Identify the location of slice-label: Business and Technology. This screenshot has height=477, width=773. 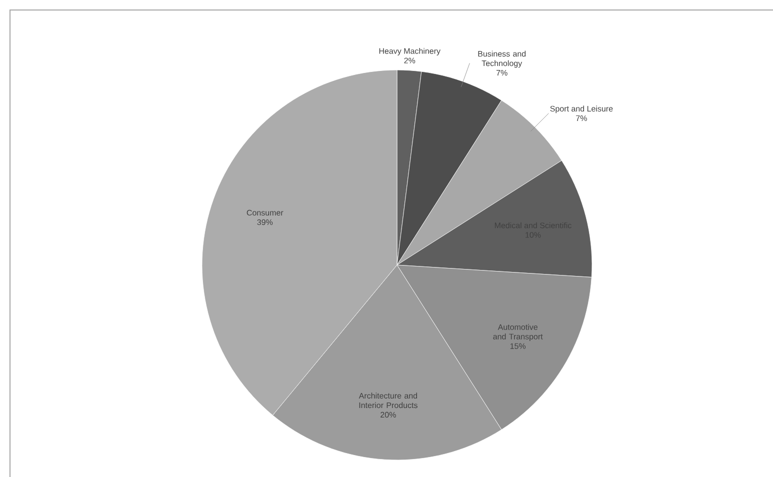
(502, 59).